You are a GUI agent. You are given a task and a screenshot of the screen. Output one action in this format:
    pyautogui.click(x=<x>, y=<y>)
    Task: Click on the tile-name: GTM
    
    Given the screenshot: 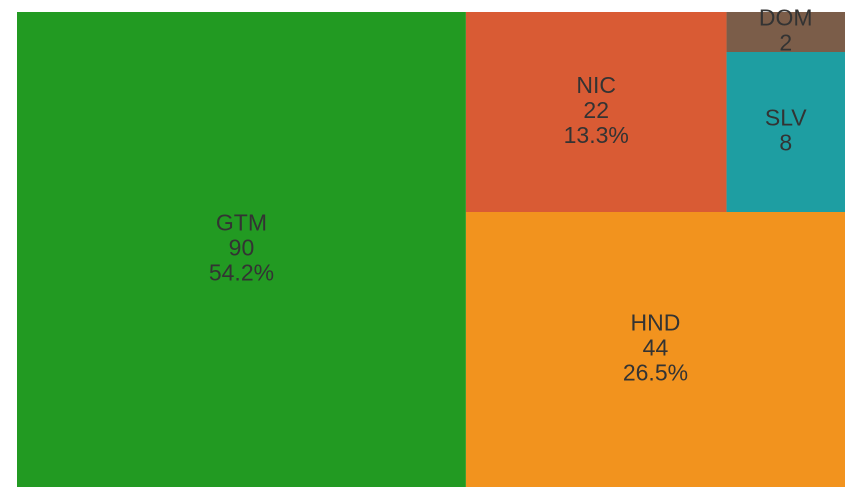 What is the action you would take?
    pyautogui.click(x=241, y=223)
    